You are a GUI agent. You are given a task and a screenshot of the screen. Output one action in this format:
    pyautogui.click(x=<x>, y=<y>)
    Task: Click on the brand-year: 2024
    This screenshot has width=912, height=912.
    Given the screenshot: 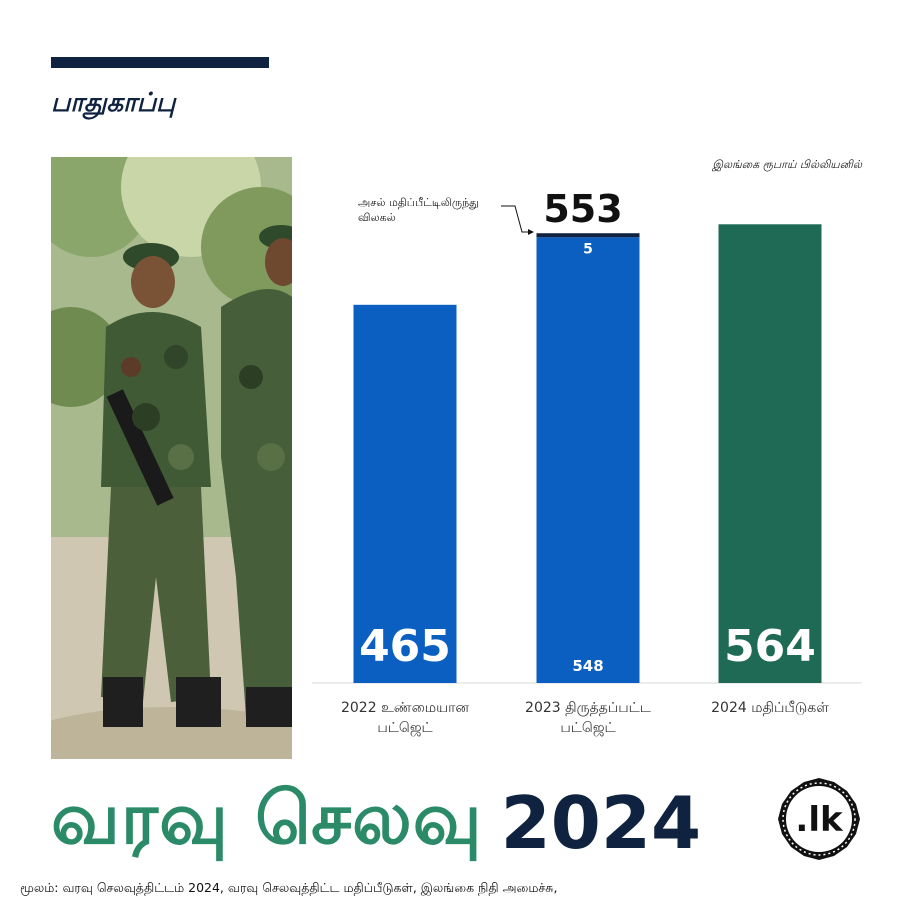 What is the action you would take?
    pyautogui.click(x=601, y=823)
    